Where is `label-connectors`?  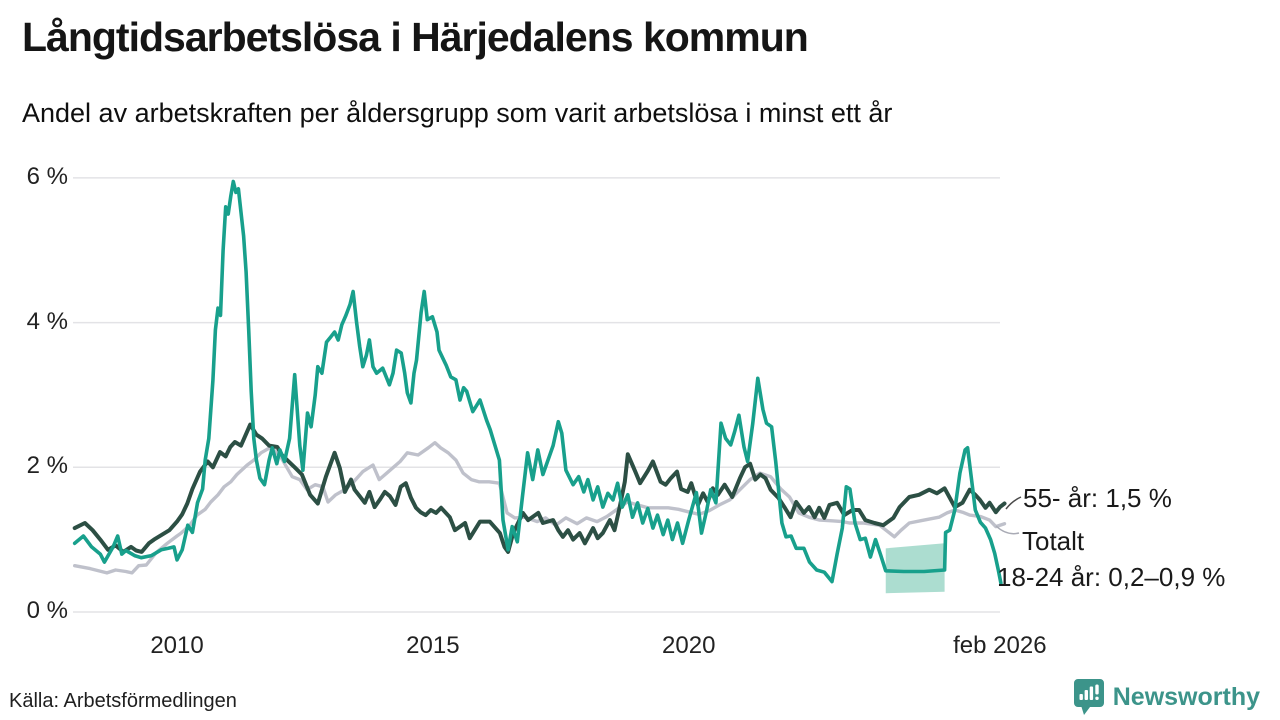 label-connectors is located at coordinates (1008, 515).